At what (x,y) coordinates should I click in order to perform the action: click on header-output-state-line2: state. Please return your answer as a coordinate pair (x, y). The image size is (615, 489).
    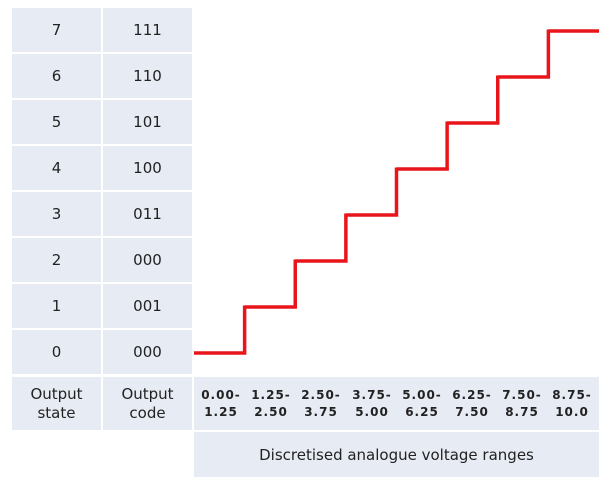
    Looking at the image, I should click on (56, 412).